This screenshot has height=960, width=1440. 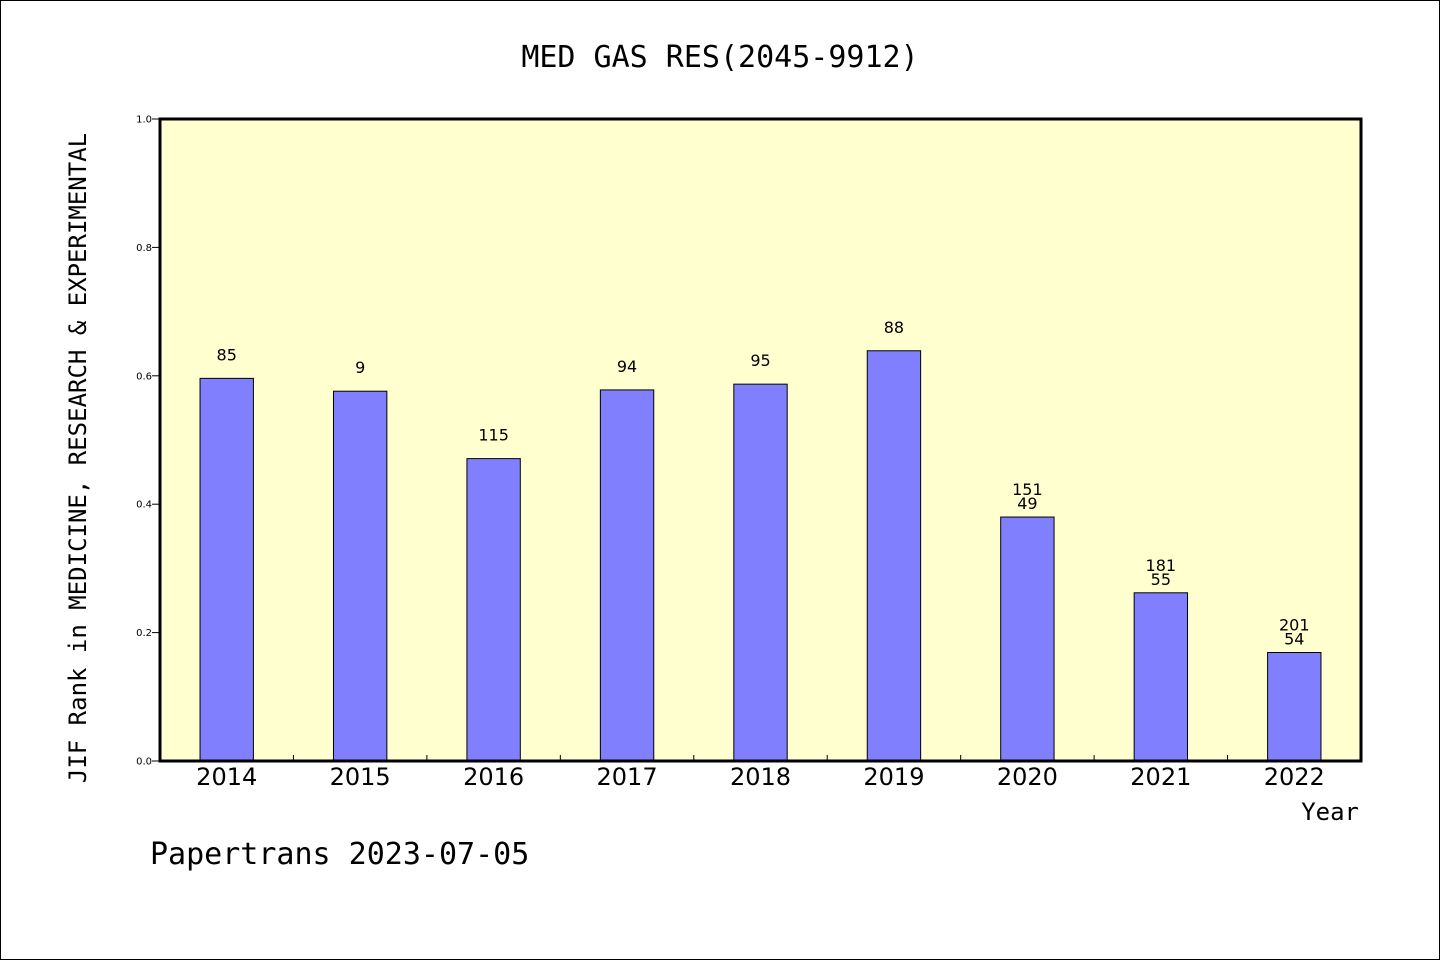 What do you see at coordinates (1294, 777) in the screenshot?
I see `x-tick-label: 2022` at bounding box center [1294, 777].